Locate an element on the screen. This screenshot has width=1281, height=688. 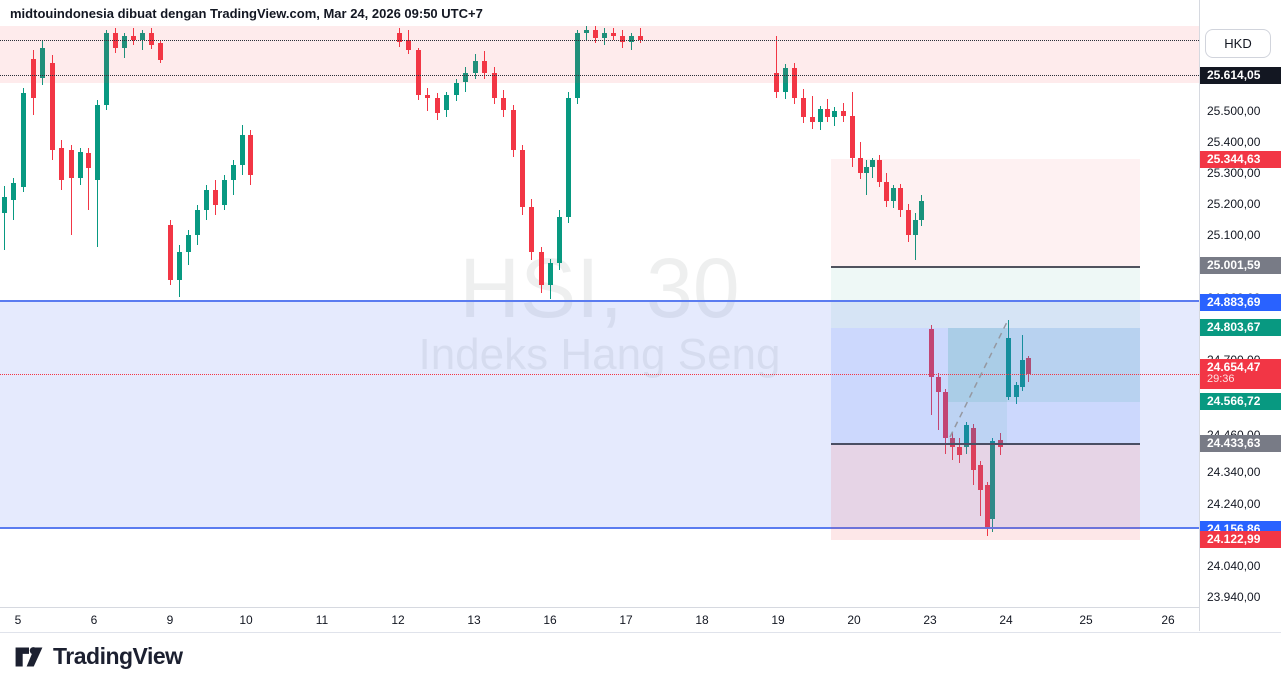
price-badge: 24.803,67 is located at coordinates (1240, 328).